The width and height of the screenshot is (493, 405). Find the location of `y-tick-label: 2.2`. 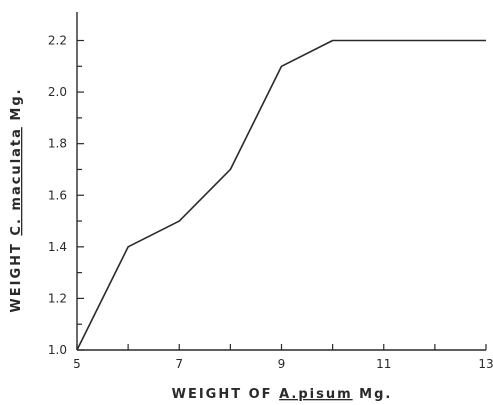

y-tick-label: 2.2 is located at coordinates (57, 41).